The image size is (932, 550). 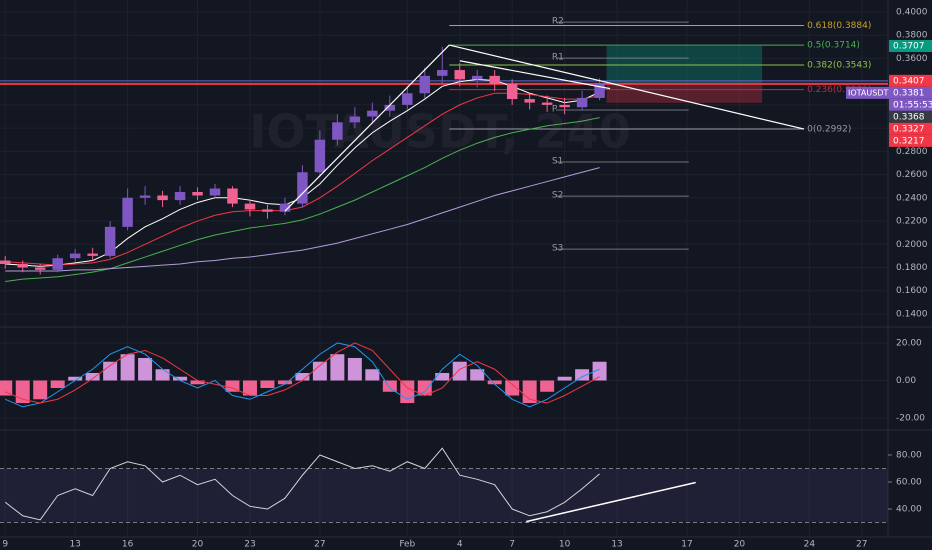 What do you see at coordinates (565, 545) in the screenshot?
I see `x-tick-label: 10` at bounding box center [565, 545].